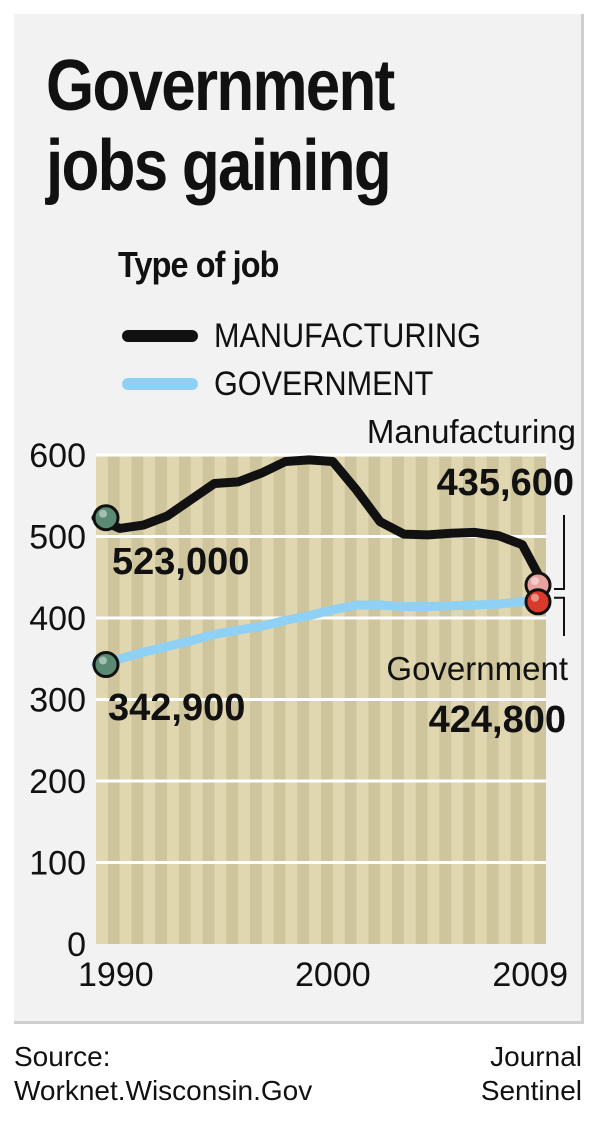 Image resolution: width=600 pixels, height=1136 pixels. Describe the element at coordinates (76, 945) in the screenshot. I see `y-tick-label: 0` at that location.